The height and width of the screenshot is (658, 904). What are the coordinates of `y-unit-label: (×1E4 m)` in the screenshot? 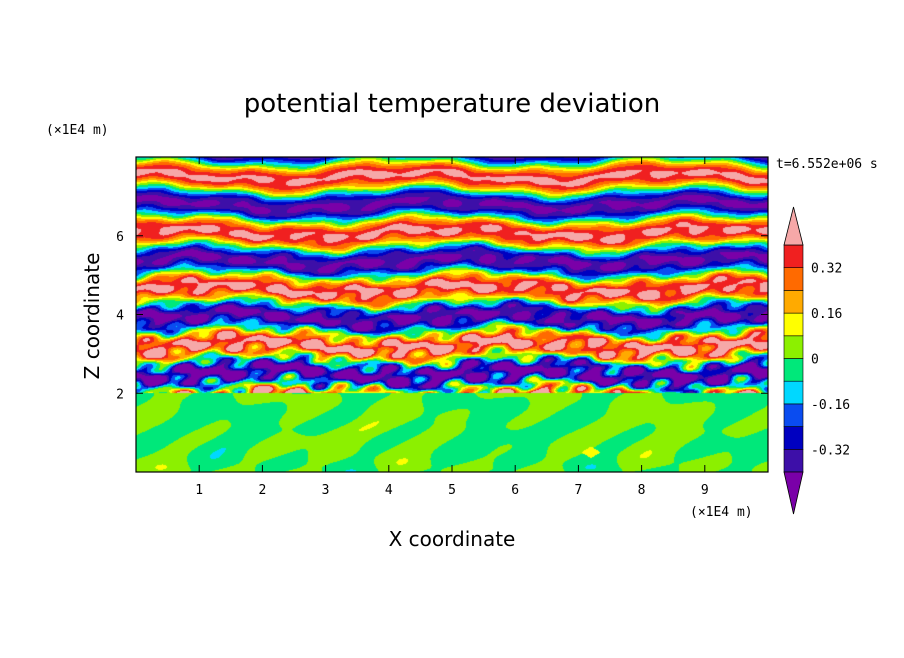 It's located at (77, 130).